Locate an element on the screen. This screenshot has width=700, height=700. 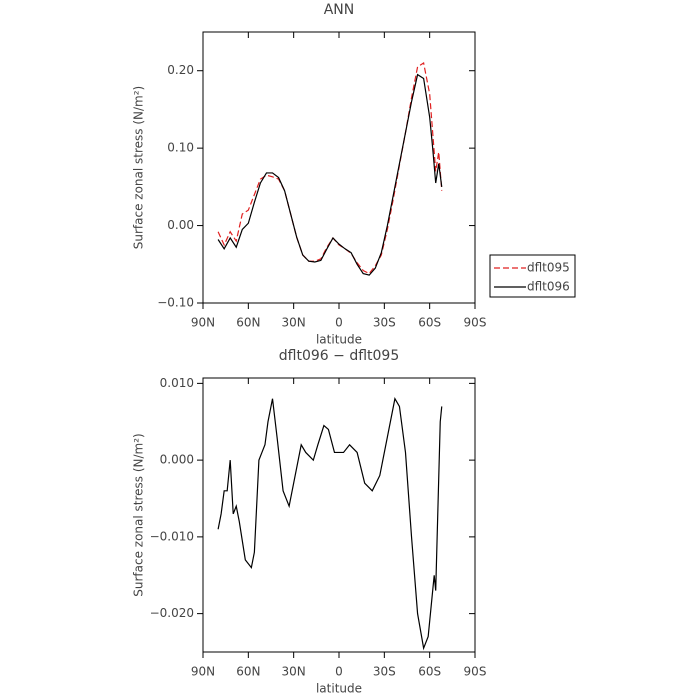
y-tick-label: 0.00 is located at coordinates (180, 225).